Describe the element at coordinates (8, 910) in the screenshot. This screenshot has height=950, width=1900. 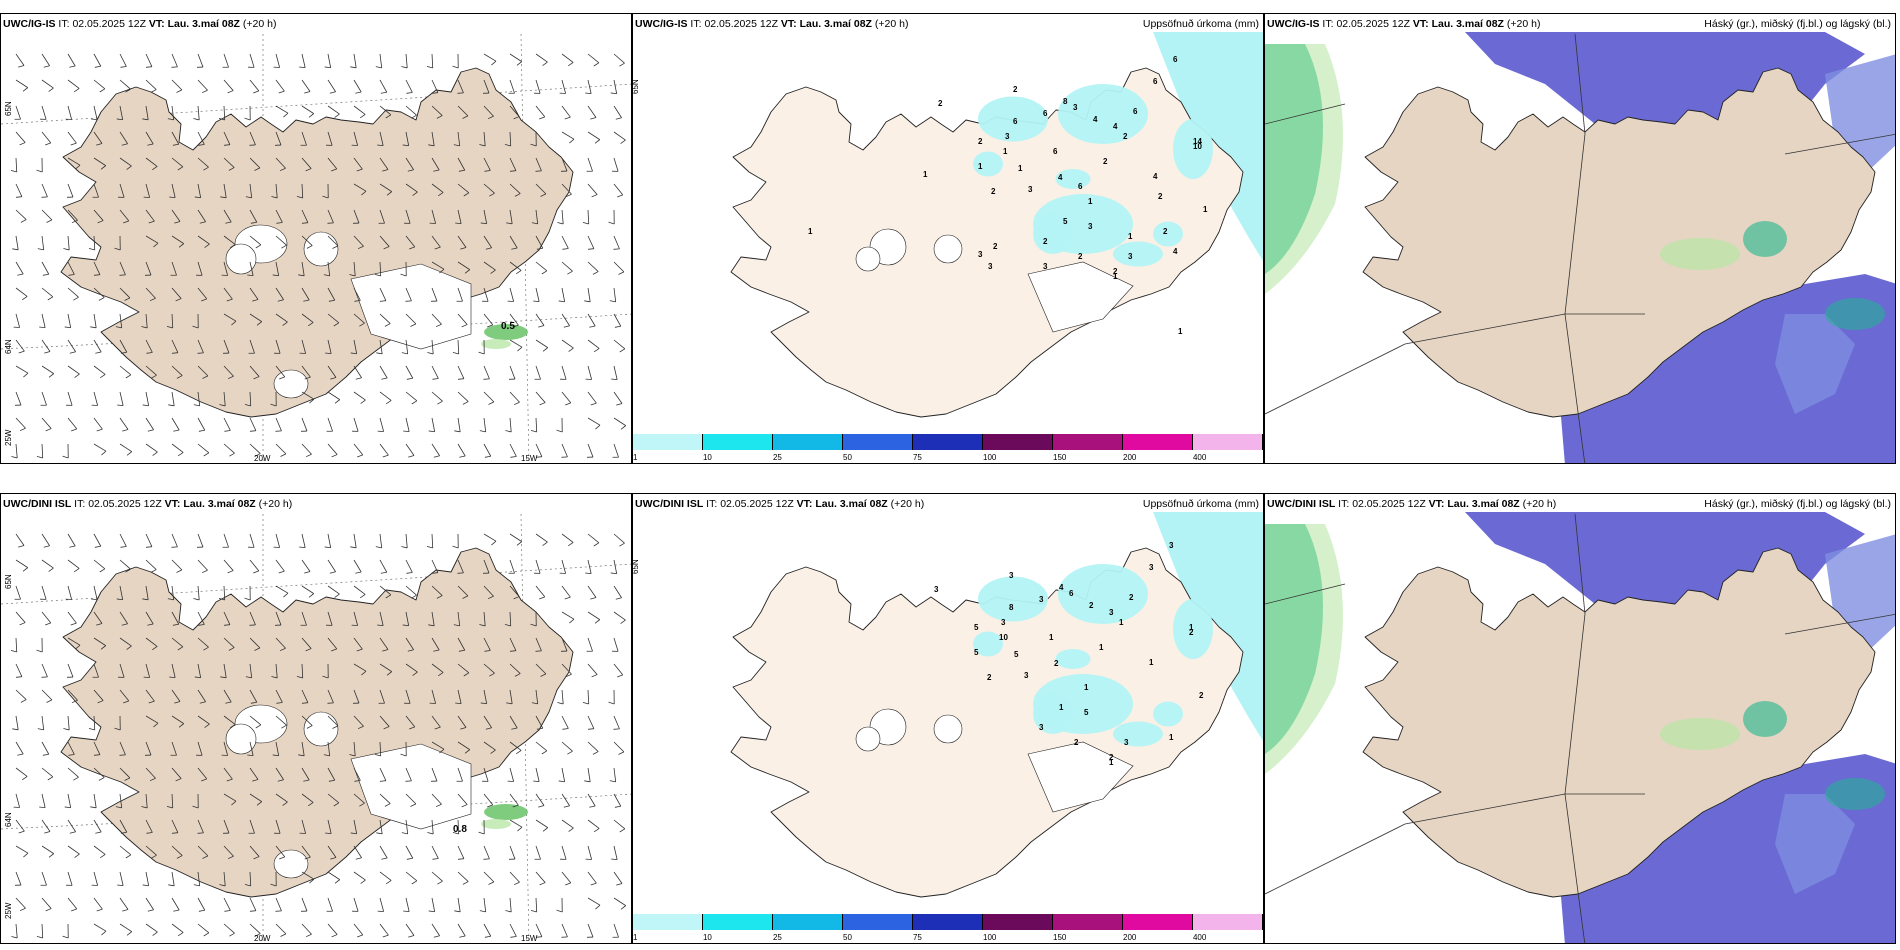
I see `lon-label-25w: 25W` at that location.